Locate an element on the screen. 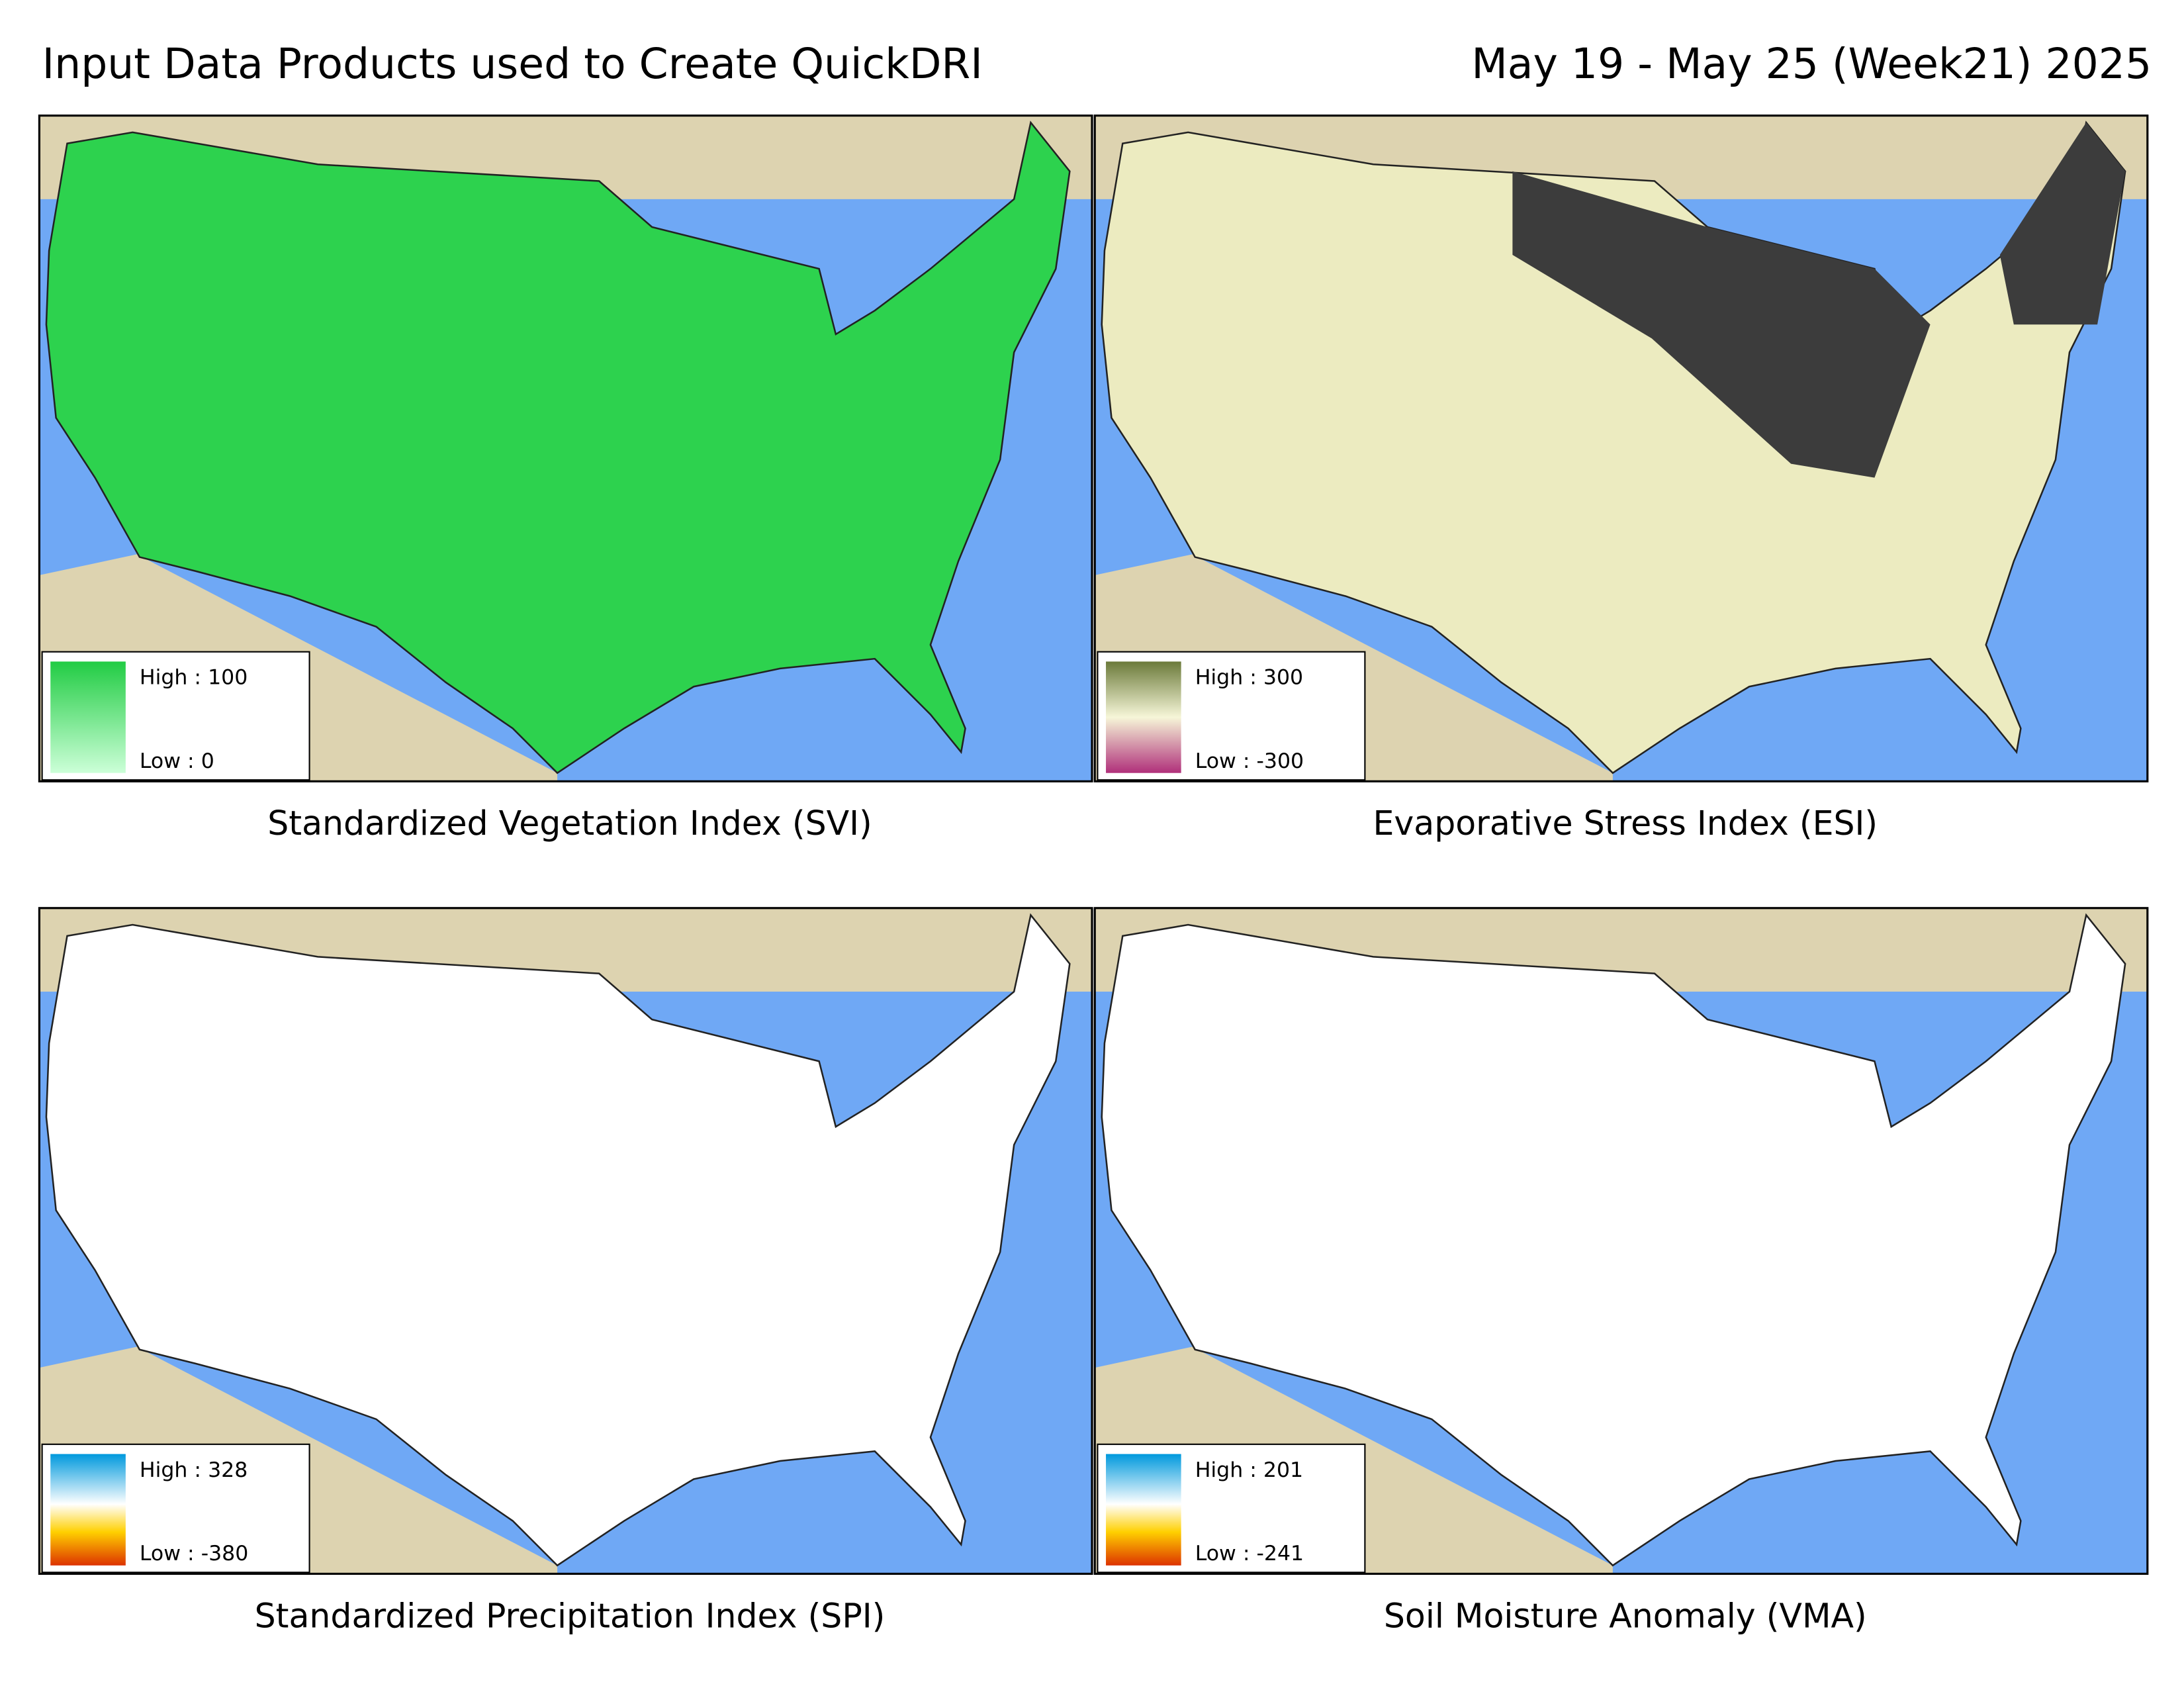 This screenshot has height=1688, width=2184. legend-high: High : 300 is located at coordinates (1249, 678).